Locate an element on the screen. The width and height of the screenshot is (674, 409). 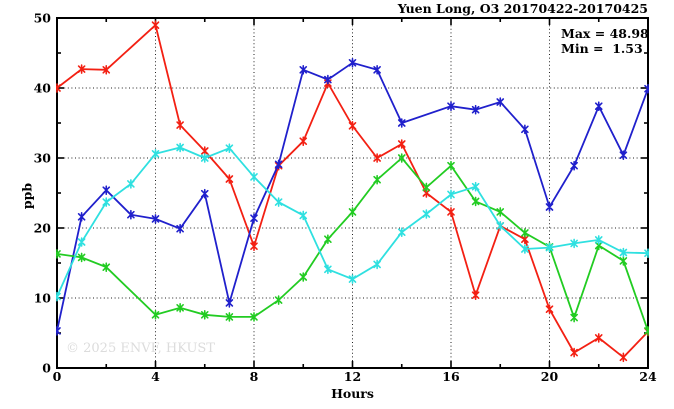
x-tick-label: 20 is located at coordinates (550, 376).